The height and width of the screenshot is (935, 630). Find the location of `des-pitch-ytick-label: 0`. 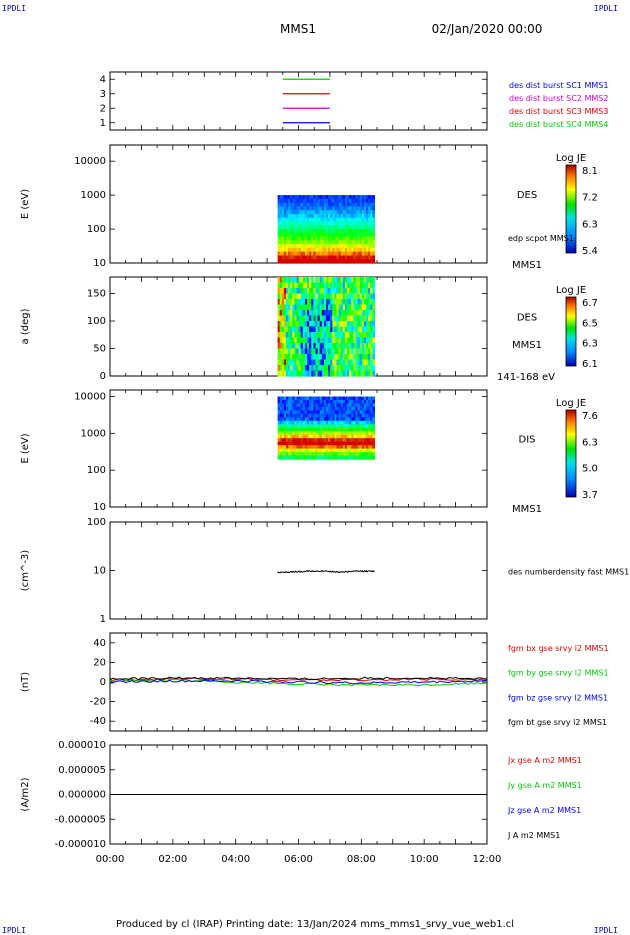

des-pitch-ytick-label: 0 is located at coordinates (103, 376).